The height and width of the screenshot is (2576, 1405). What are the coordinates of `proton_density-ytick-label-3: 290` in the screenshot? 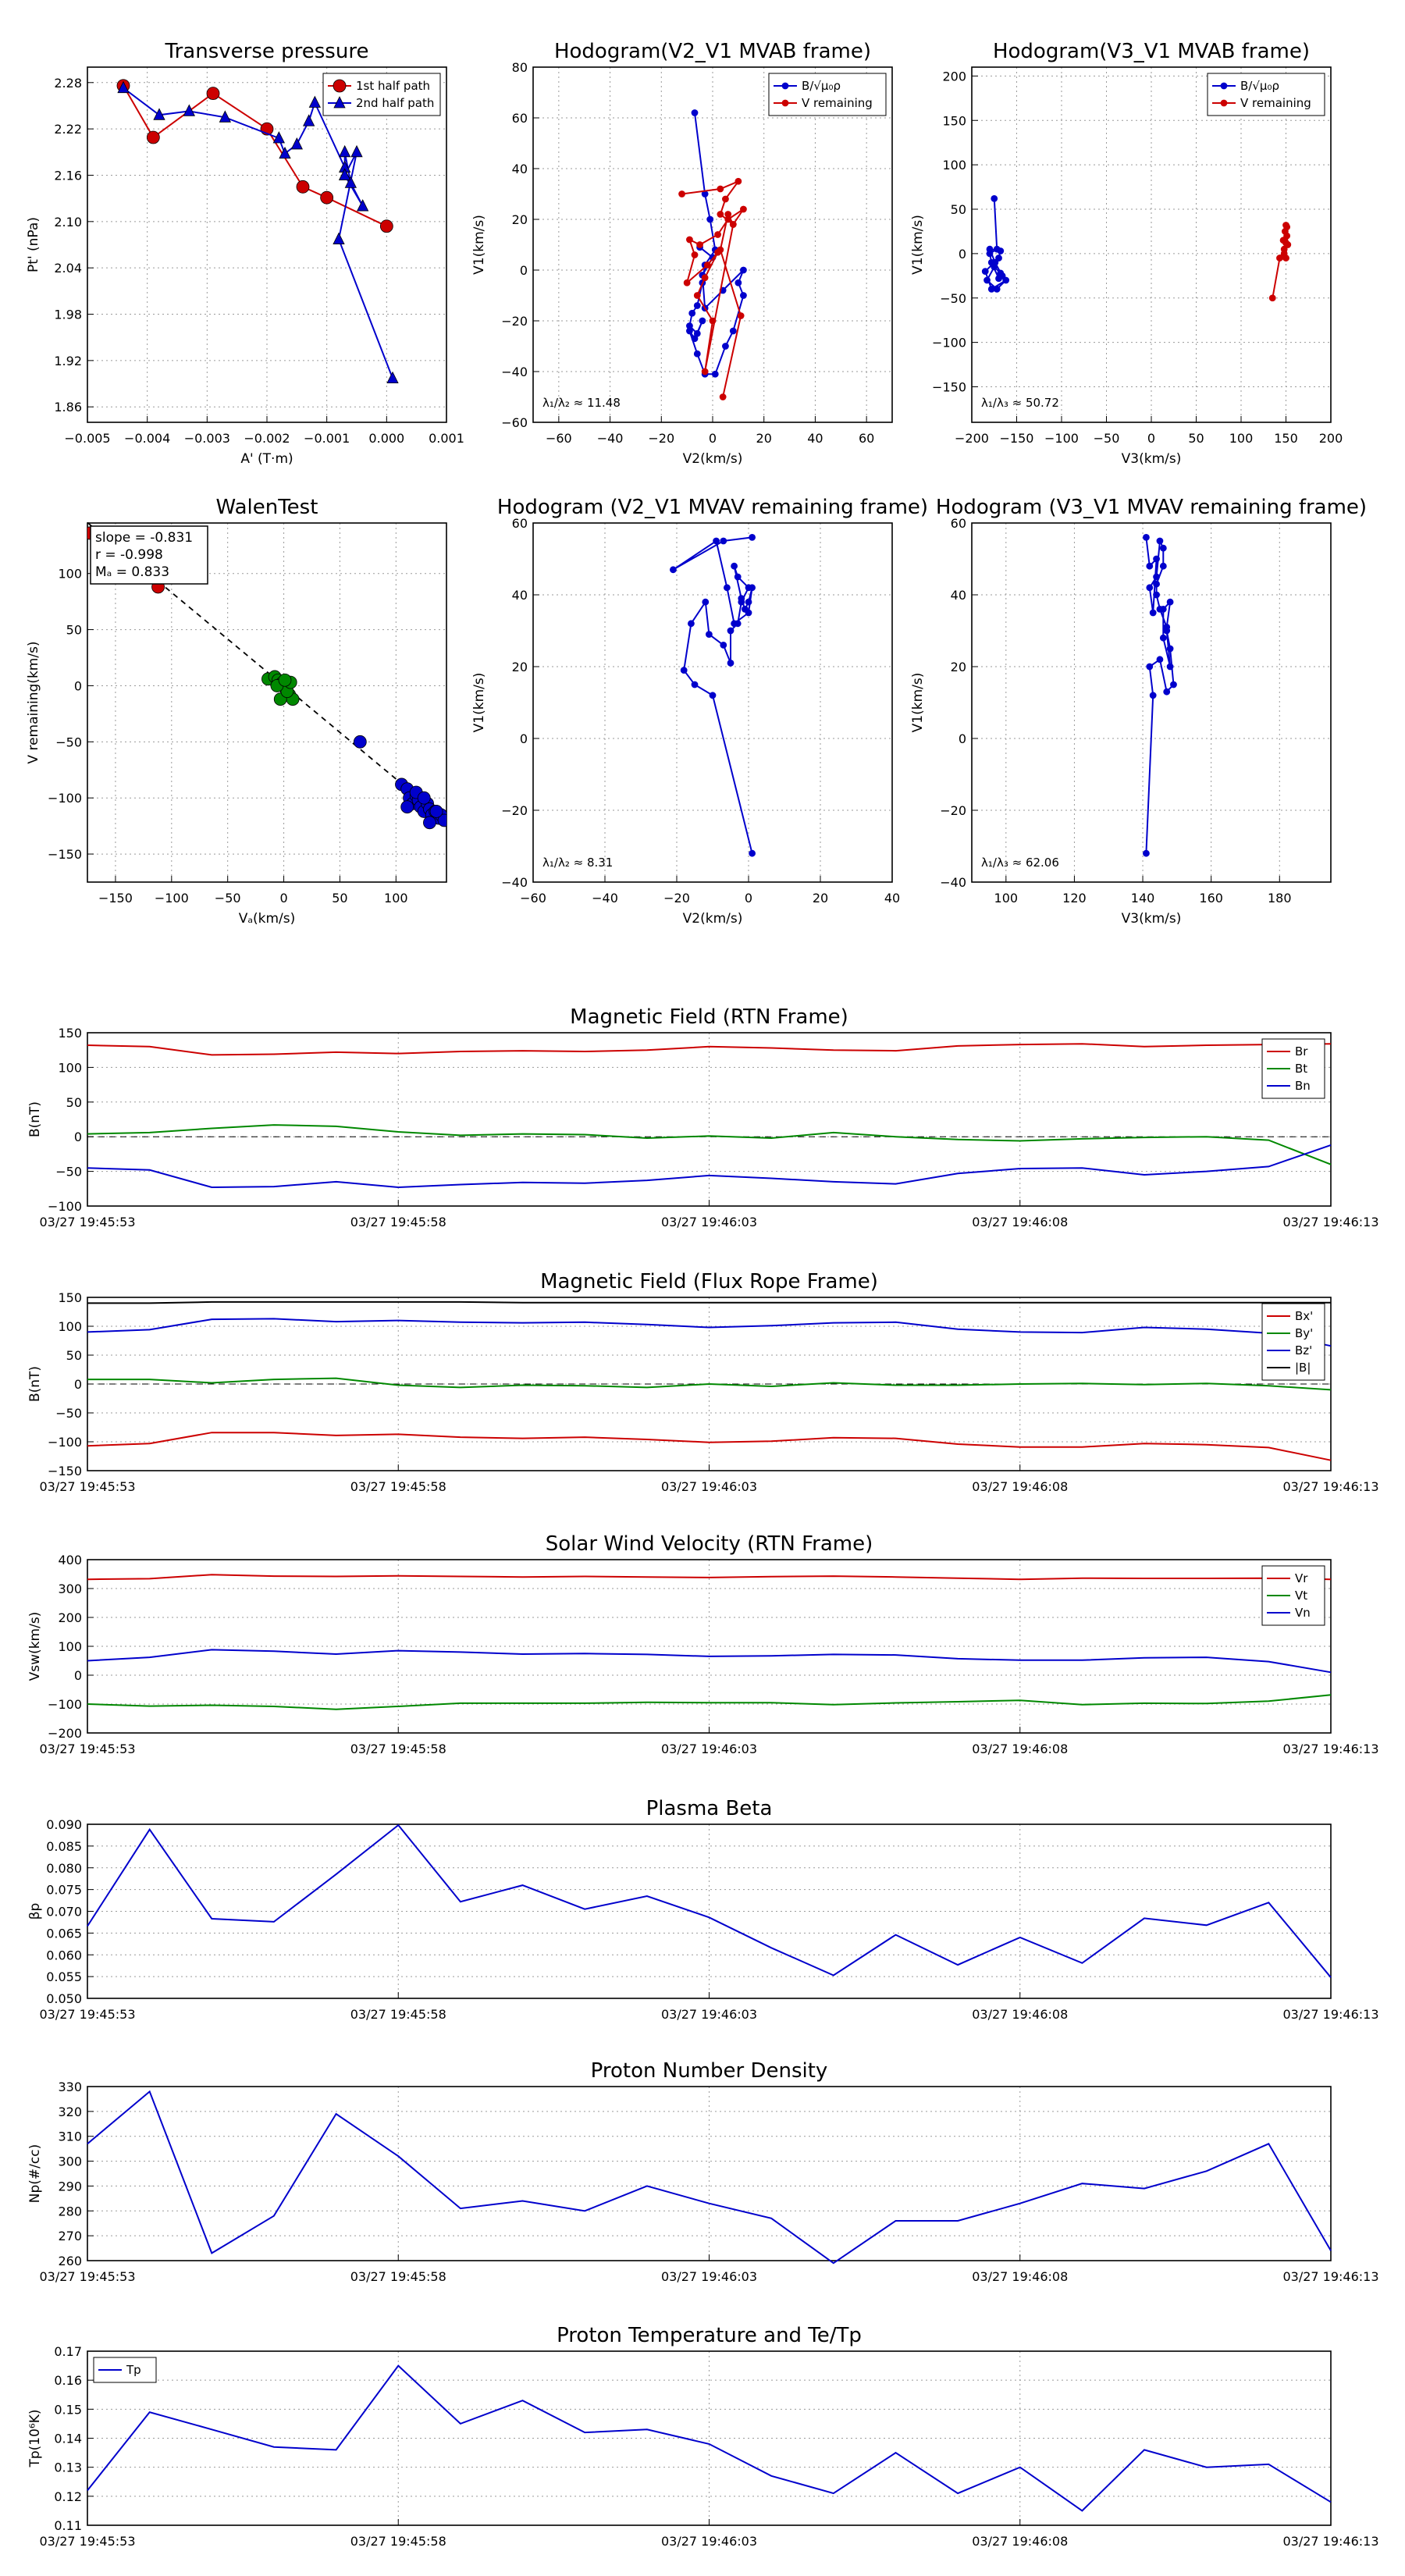 It's located at (70, 2186).